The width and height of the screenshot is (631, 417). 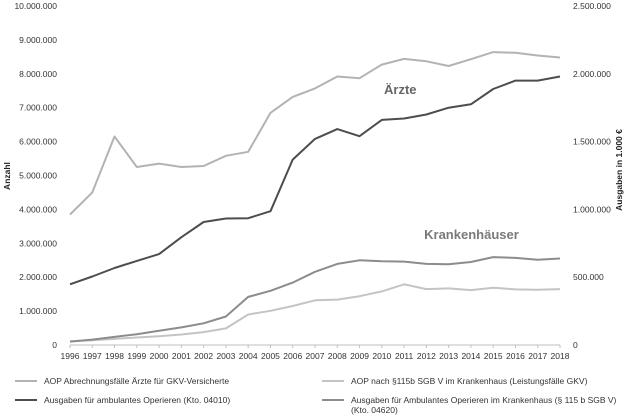 I want to click on left-tick-label: 6.000.000, so click(x=38, y=142).